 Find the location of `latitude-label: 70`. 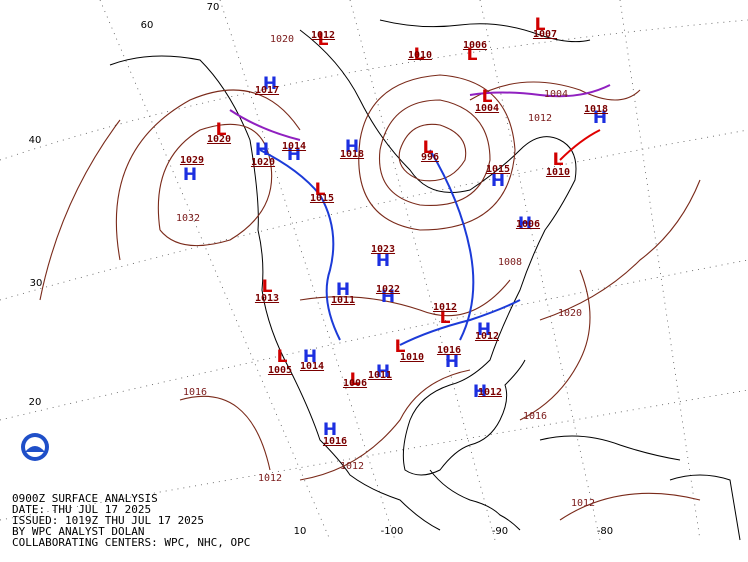

latitude-label: 70 is located at coordinates (213, 7).